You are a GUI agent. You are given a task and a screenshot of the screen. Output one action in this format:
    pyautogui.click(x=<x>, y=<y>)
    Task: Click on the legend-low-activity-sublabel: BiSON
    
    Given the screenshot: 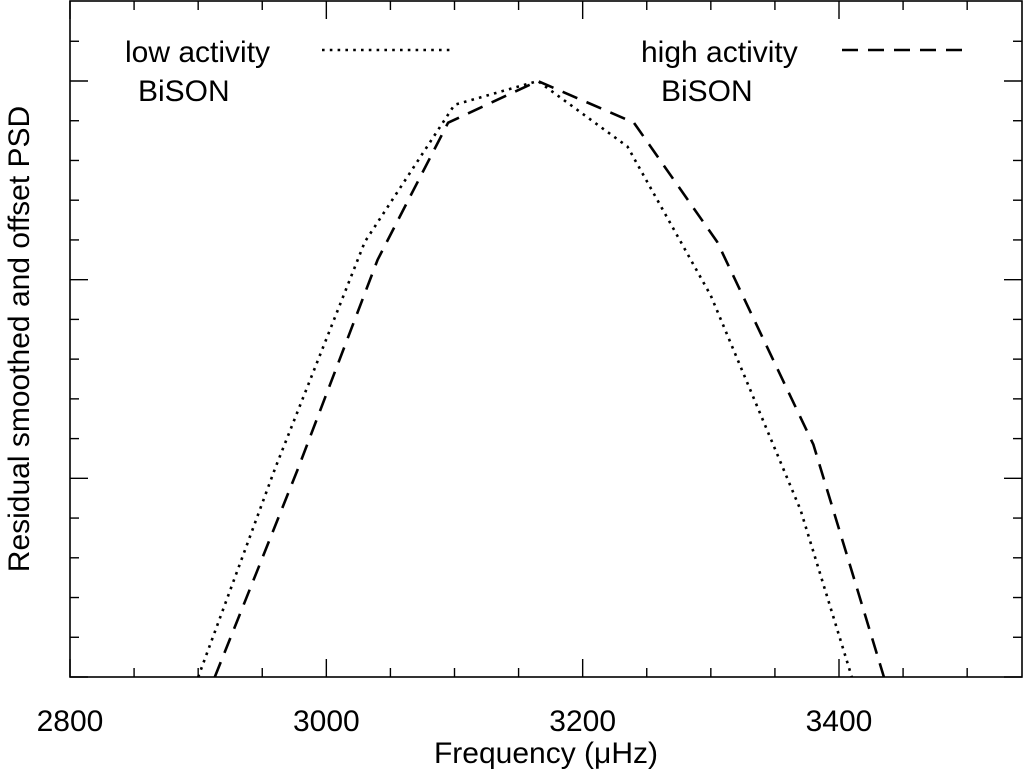 What is the action you would take?
    pyautogui.click(x=184, y=91)
    